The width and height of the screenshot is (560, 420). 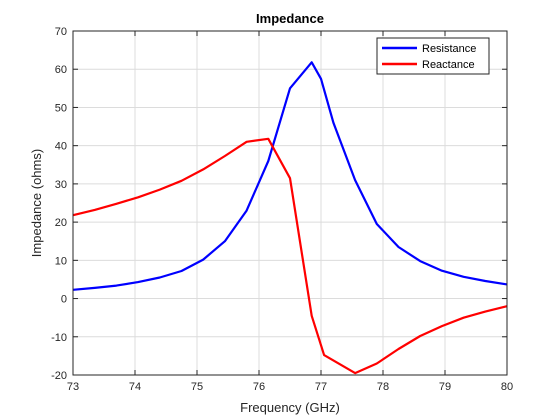 What do you see at coordinates (73, 387) in the screenshot?
I see `x-tick-label: 73` at bounding box center [73, 387].